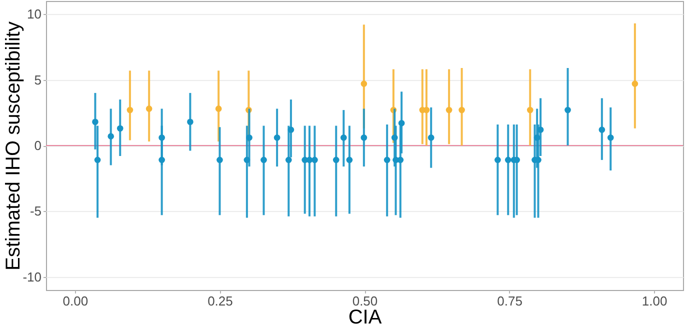  What do you see at coordinates (32, 276) in the screenshot?
I see `y-tick-label: -10` at bounding box center [32, 276].